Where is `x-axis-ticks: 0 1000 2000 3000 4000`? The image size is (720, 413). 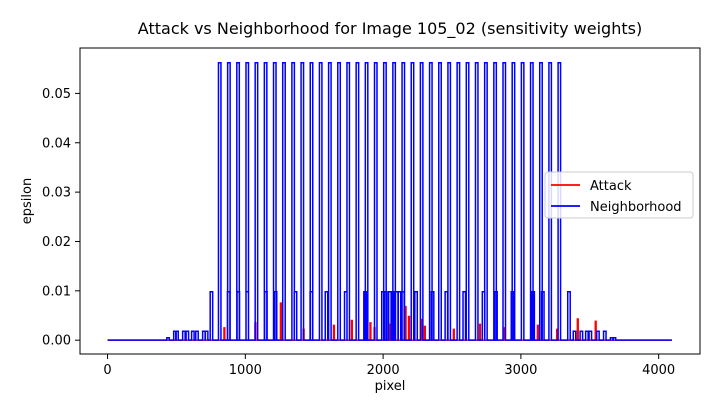 x-axis-ticks: 0 1000 2000 3000 4000 is located at coordinates (389, 366).